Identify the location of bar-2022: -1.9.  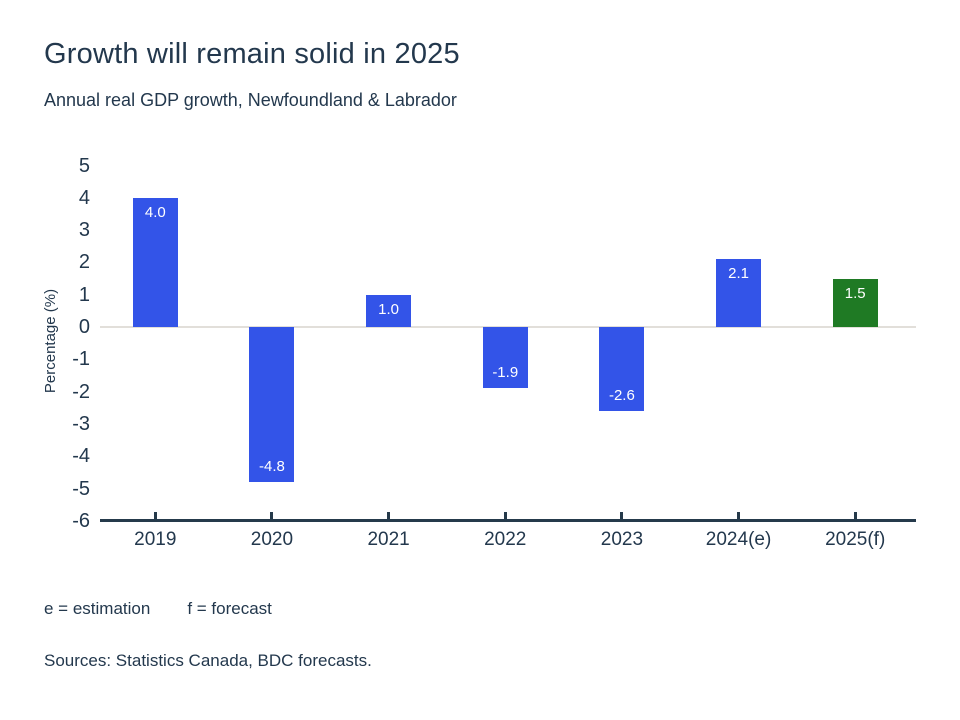
(505, 358).